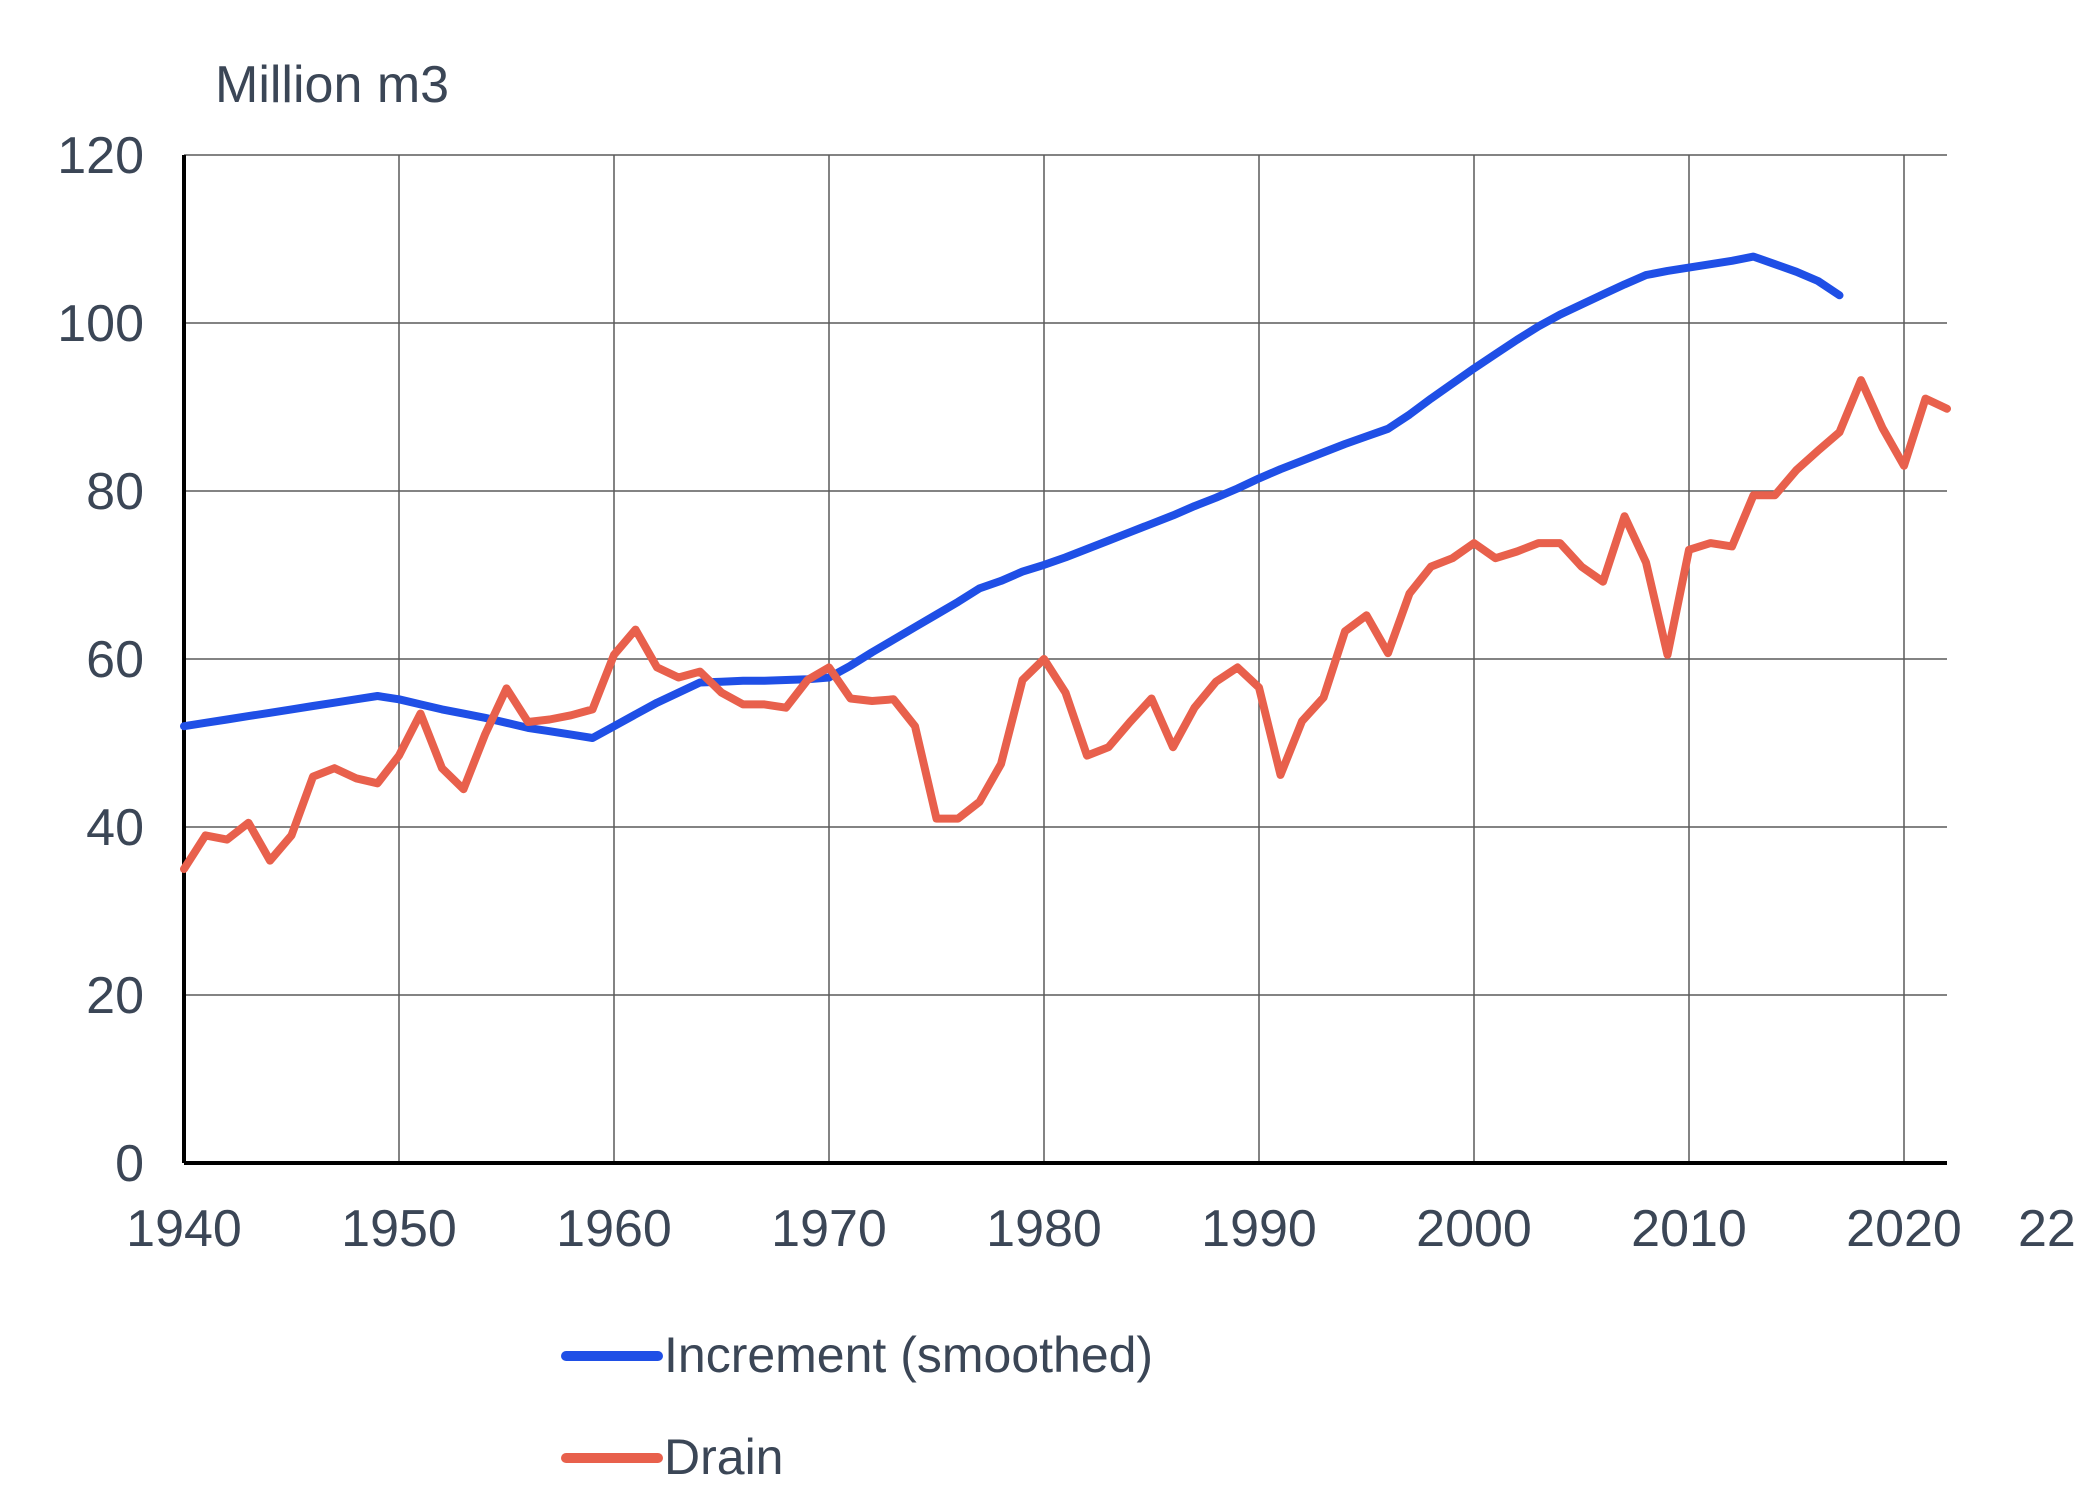  I want to click on y-axis-ticks: 0 20 40 60 80 100 120, so click(100, 660).